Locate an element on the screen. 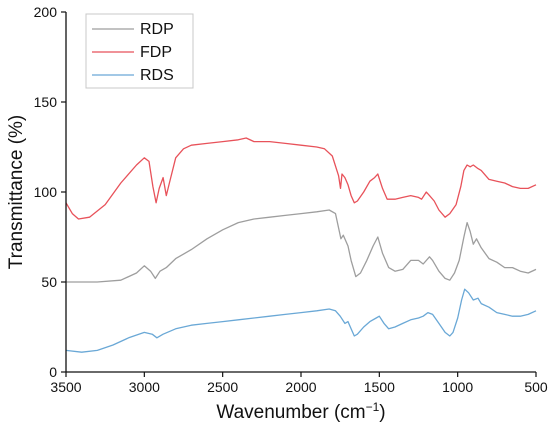  series-line-rdp is located at coordinates (301, 246).